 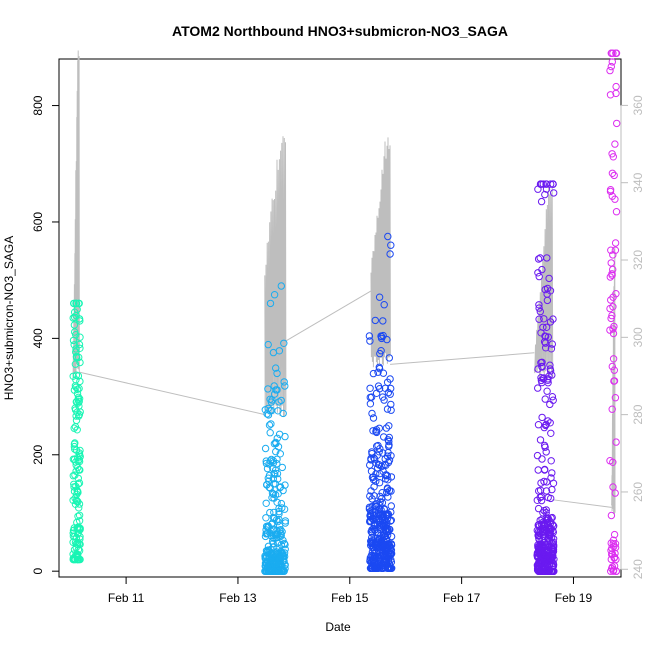 I want to click on y2-tick-label: 300, so click(x=638, y=337).